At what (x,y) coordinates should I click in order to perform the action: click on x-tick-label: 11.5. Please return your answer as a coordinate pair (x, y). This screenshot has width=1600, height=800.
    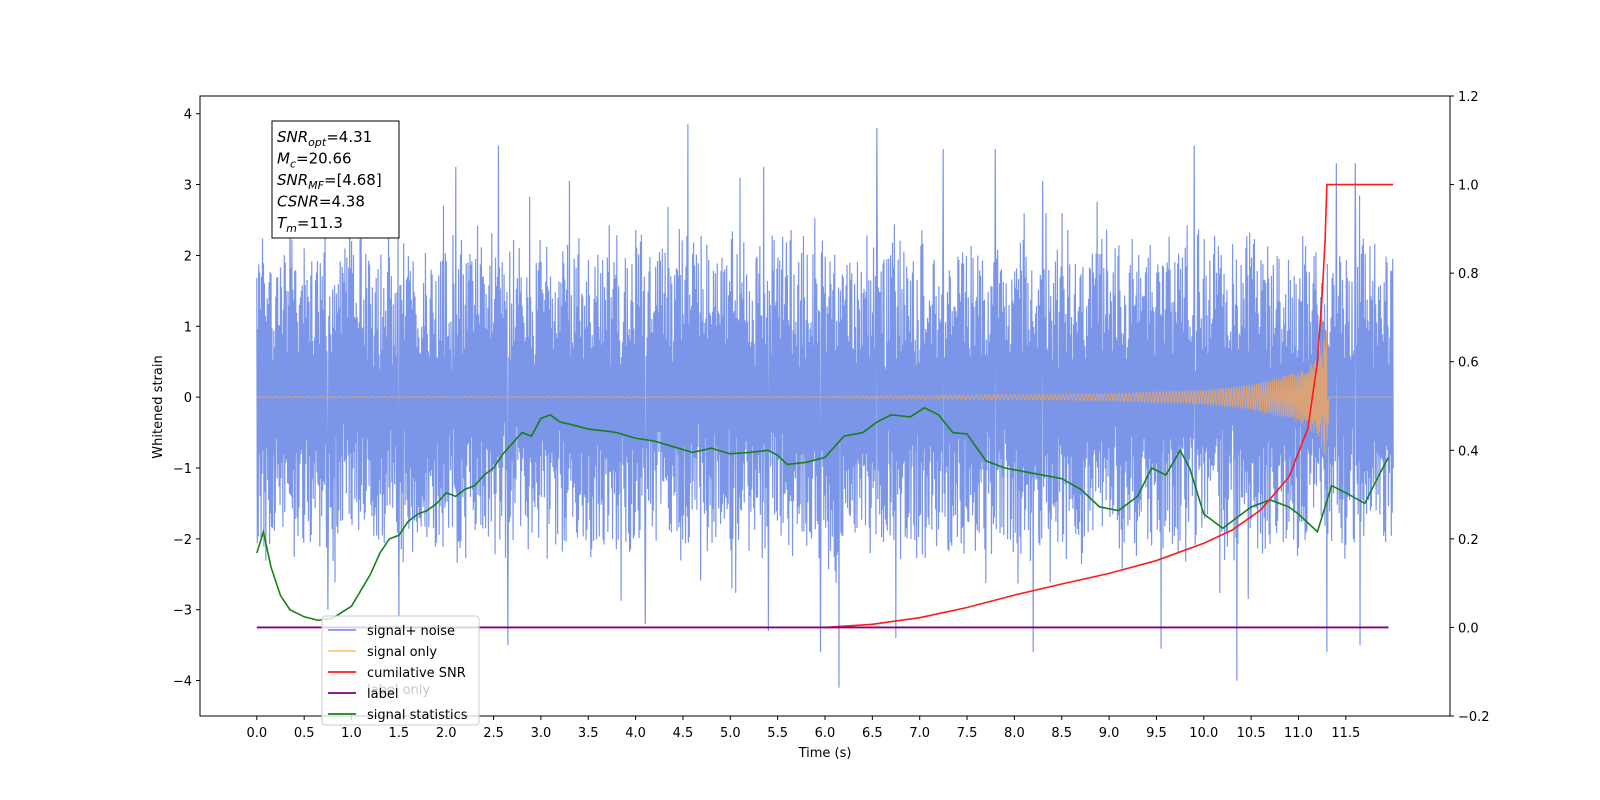
    Looking at the image, I should click on (1345, 733).